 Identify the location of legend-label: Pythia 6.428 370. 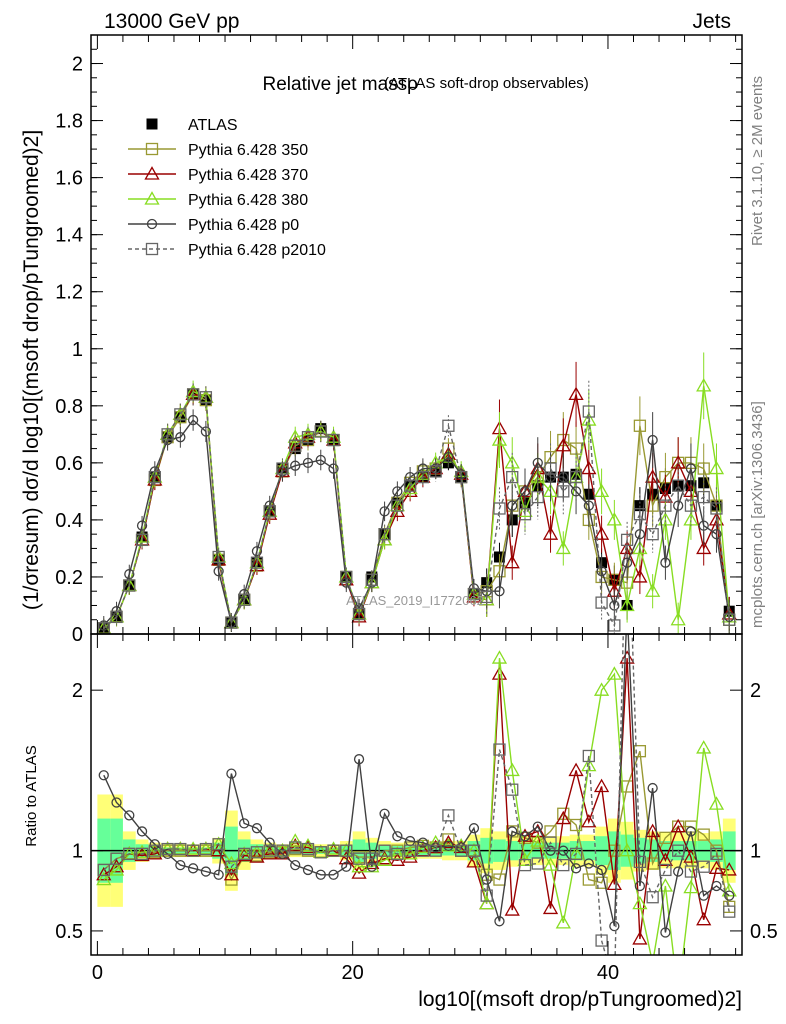
(248, 175).